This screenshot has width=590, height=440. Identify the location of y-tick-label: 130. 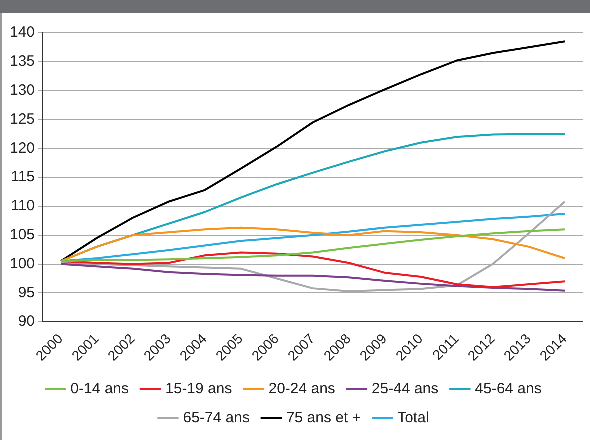
(23, 90).